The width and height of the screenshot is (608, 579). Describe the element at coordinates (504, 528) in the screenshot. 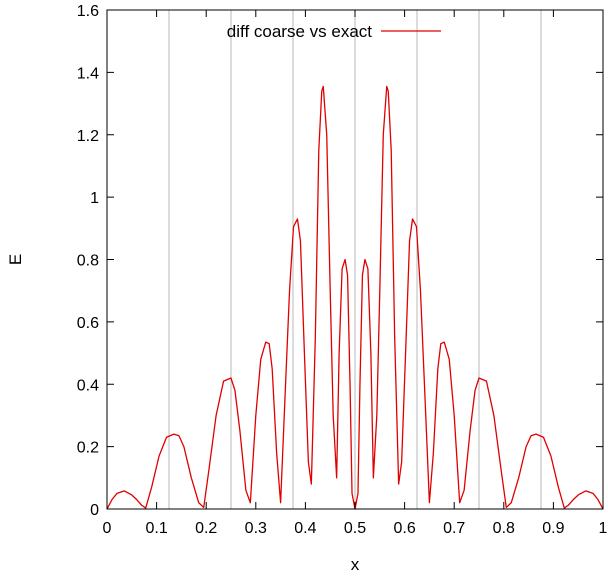

I see `x-tick-label: 0.8` at that location.